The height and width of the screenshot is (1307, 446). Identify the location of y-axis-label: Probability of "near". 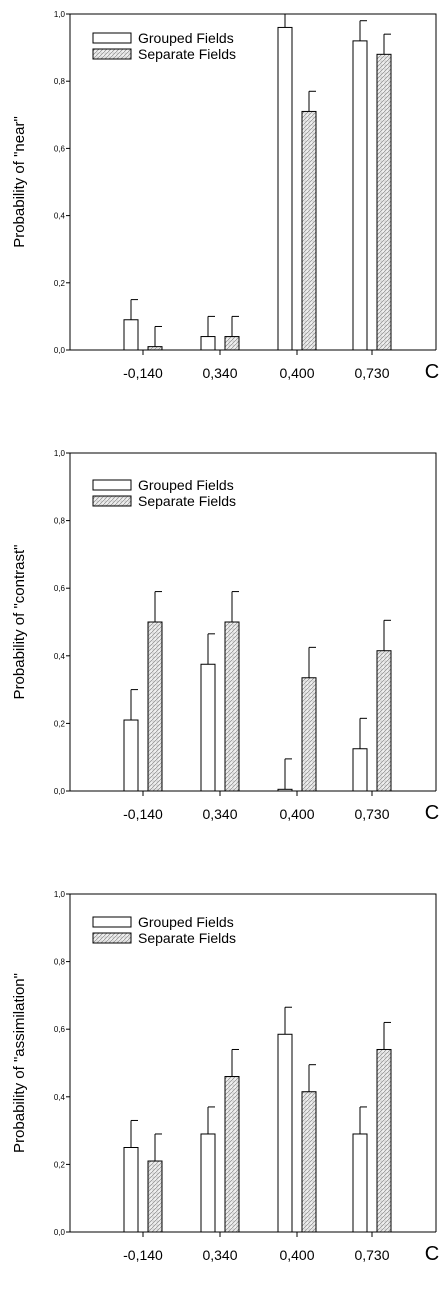
(19, 182).